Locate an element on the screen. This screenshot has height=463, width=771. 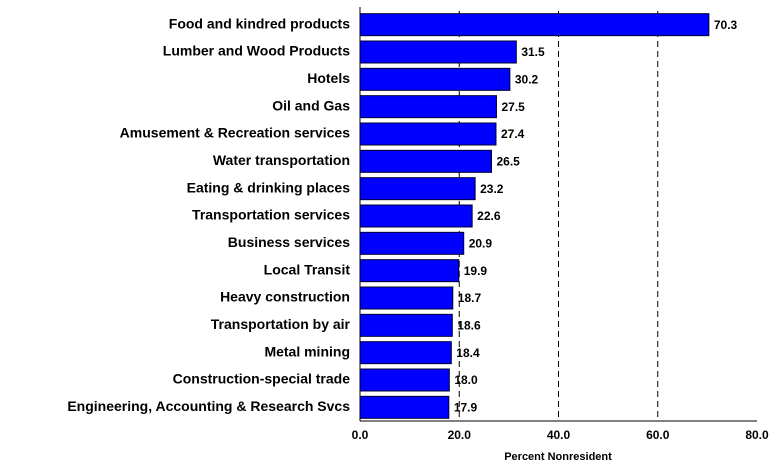
value-label: 22.6 is located at coordinates (489, 216).